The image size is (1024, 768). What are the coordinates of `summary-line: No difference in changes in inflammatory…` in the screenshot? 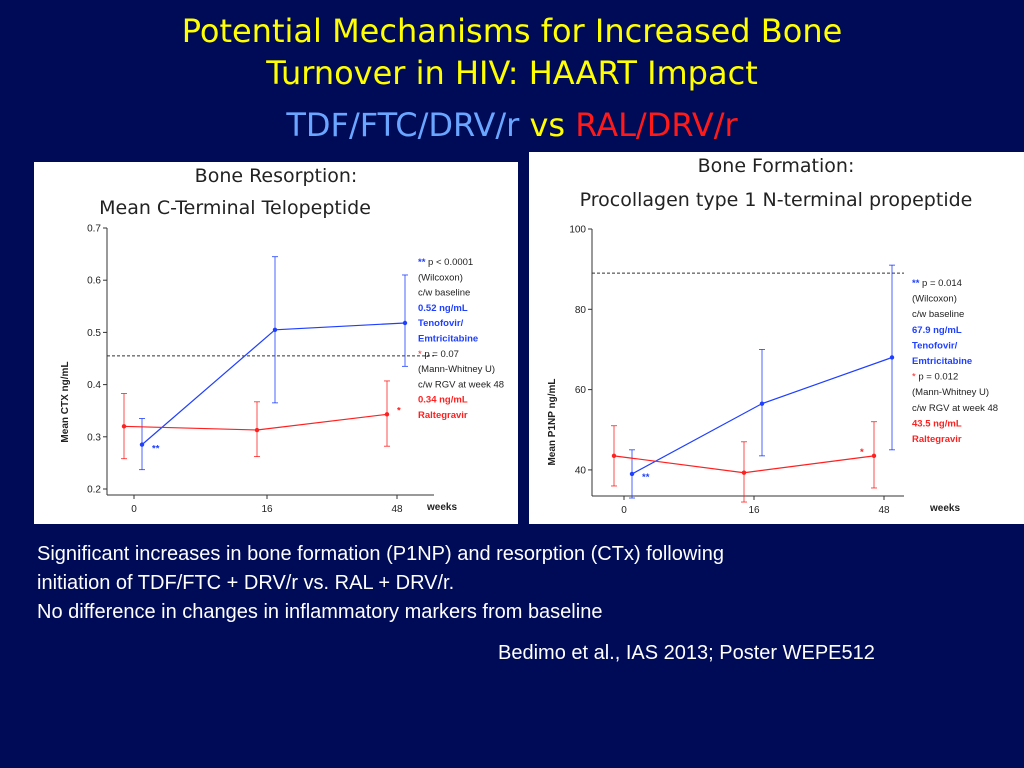 It's located at (320, 612).